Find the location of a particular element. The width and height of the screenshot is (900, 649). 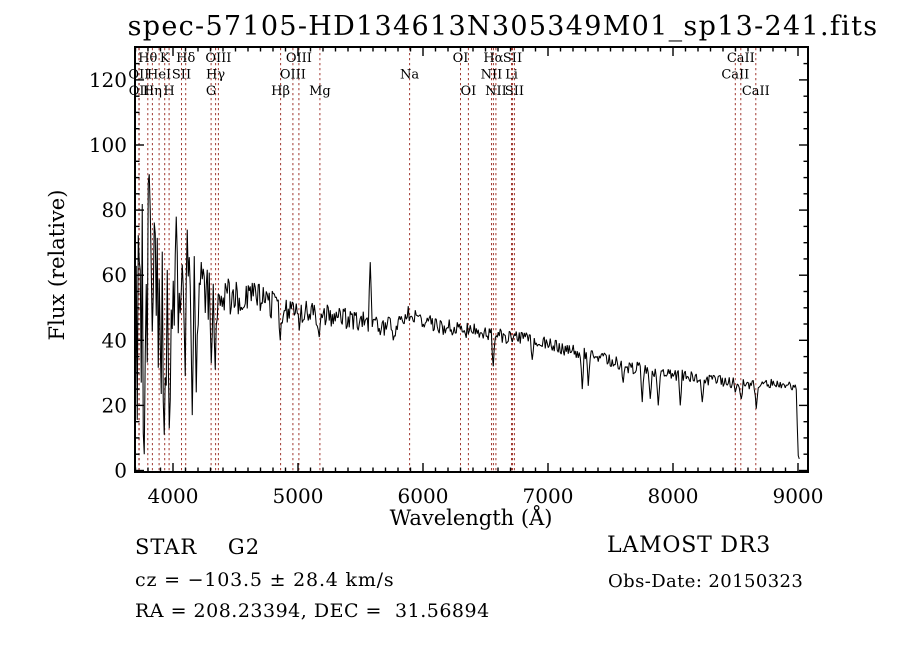

survey-release: LAMOST DR3 is located at coordinates (689, 545).